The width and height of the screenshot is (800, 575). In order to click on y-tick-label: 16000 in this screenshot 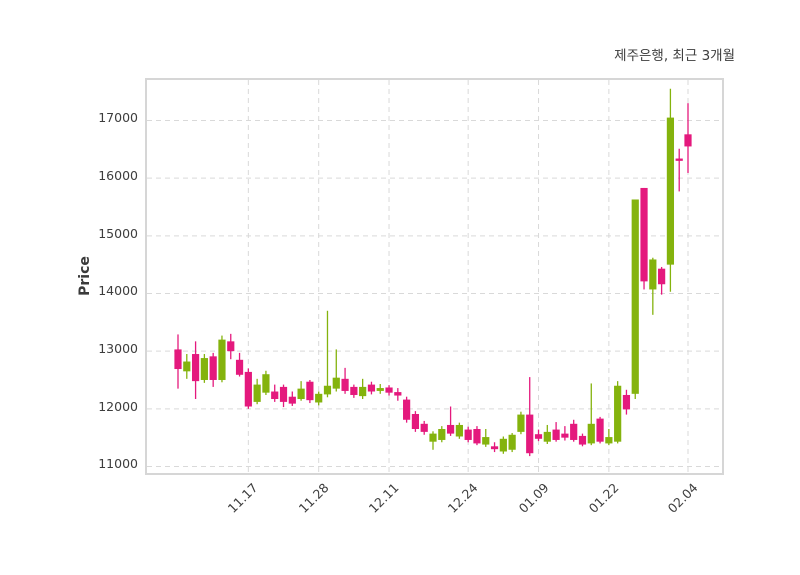, I will do `click(118, 176)`.